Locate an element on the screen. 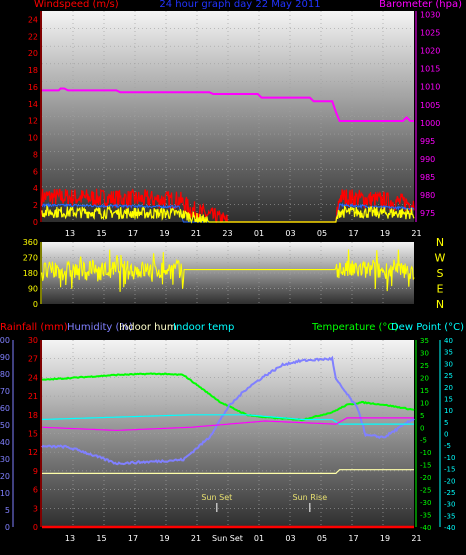 This screenshot has width=466, height=555. rainfall-tick: 27 is located at coordinates (33, 359).